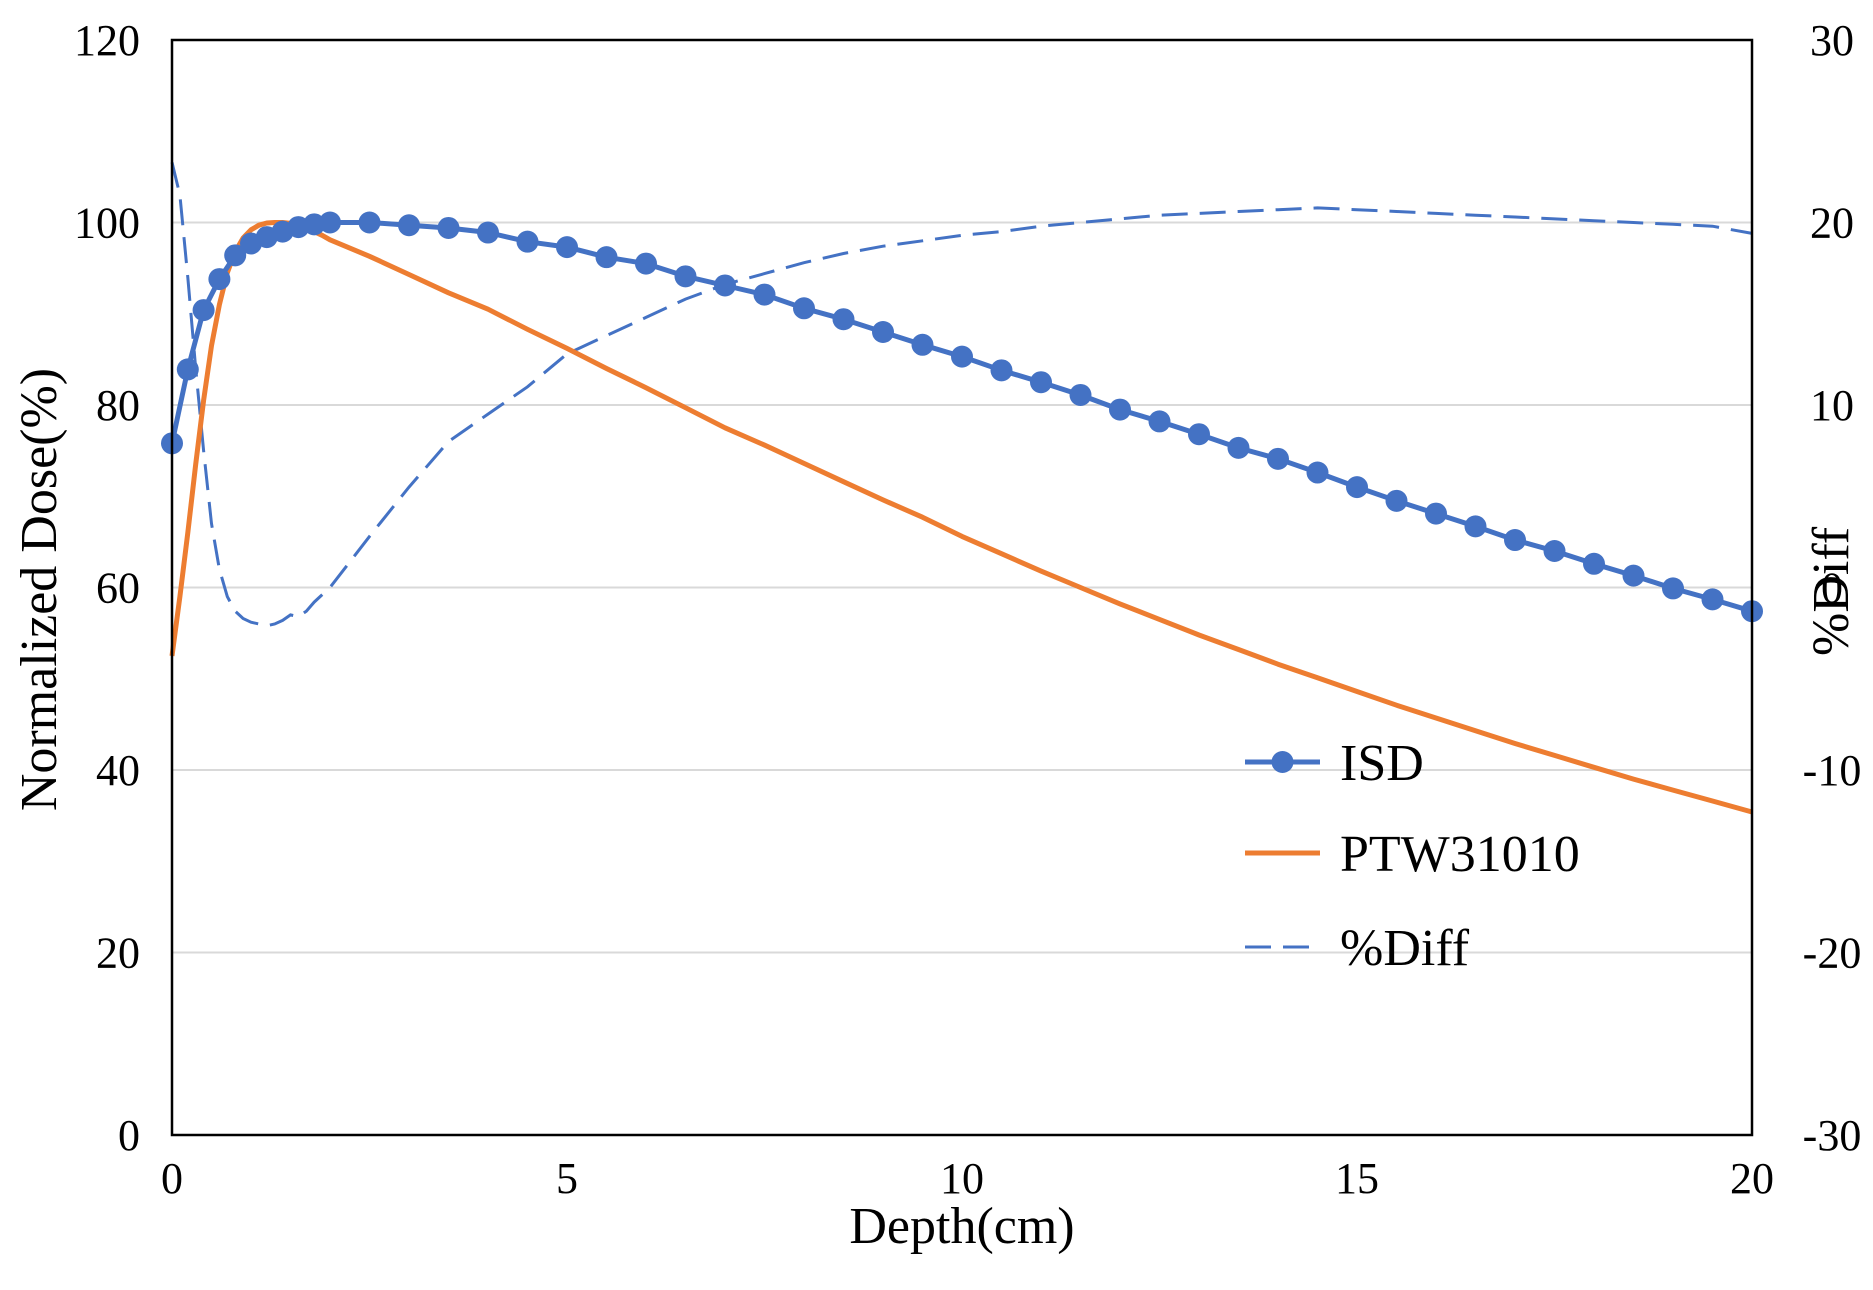 Image resolution: width=1873 pixels, height=1290 pixels. Describe the element at coordinates (118, 588) in the screenshot. I see `y-tick-label: 60` at that location.